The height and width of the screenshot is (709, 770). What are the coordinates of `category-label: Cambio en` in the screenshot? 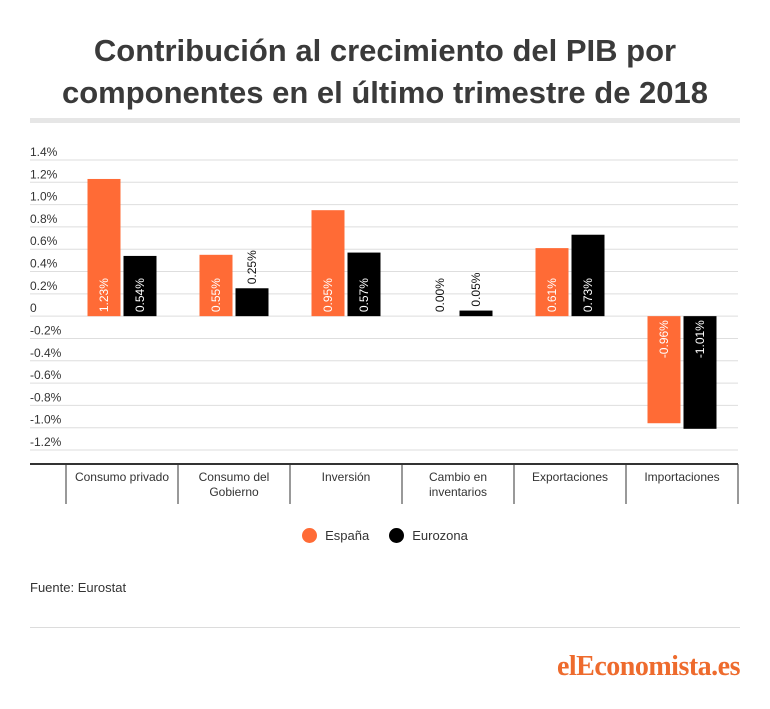 It's located at (458, 477).